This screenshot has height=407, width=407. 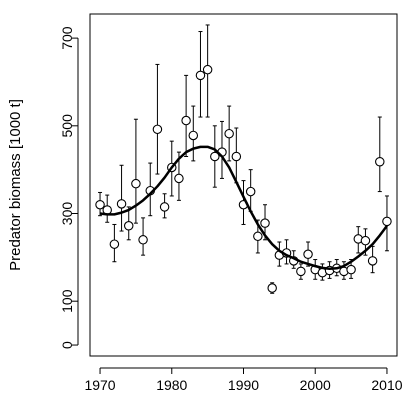 What do you see at coordinates (15, 185) in the screenshot?
I see `y-axis-title: Predator biomass [1000 t]` at bounding box center [15, 185].